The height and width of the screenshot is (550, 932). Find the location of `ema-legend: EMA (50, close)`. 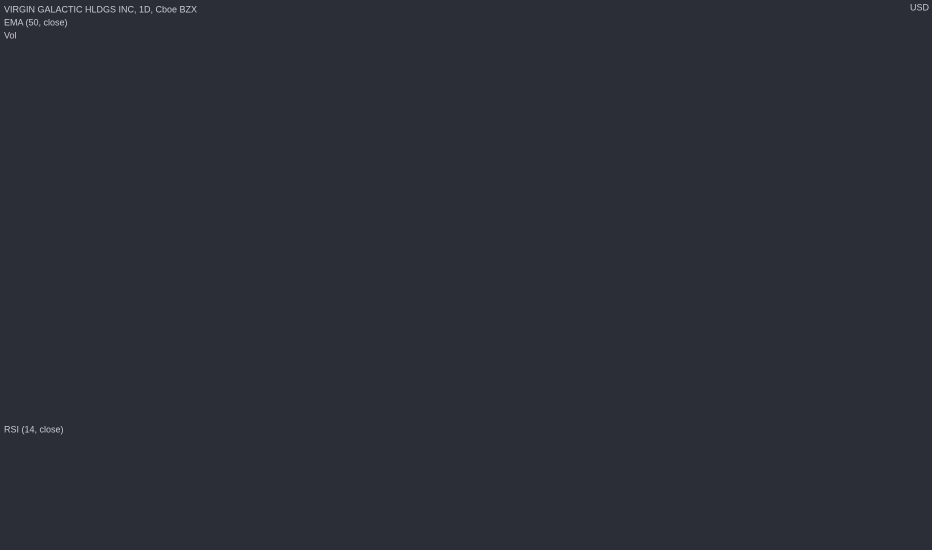

ema-legend: EMA (50, close) is located at coordinates (36, 22).